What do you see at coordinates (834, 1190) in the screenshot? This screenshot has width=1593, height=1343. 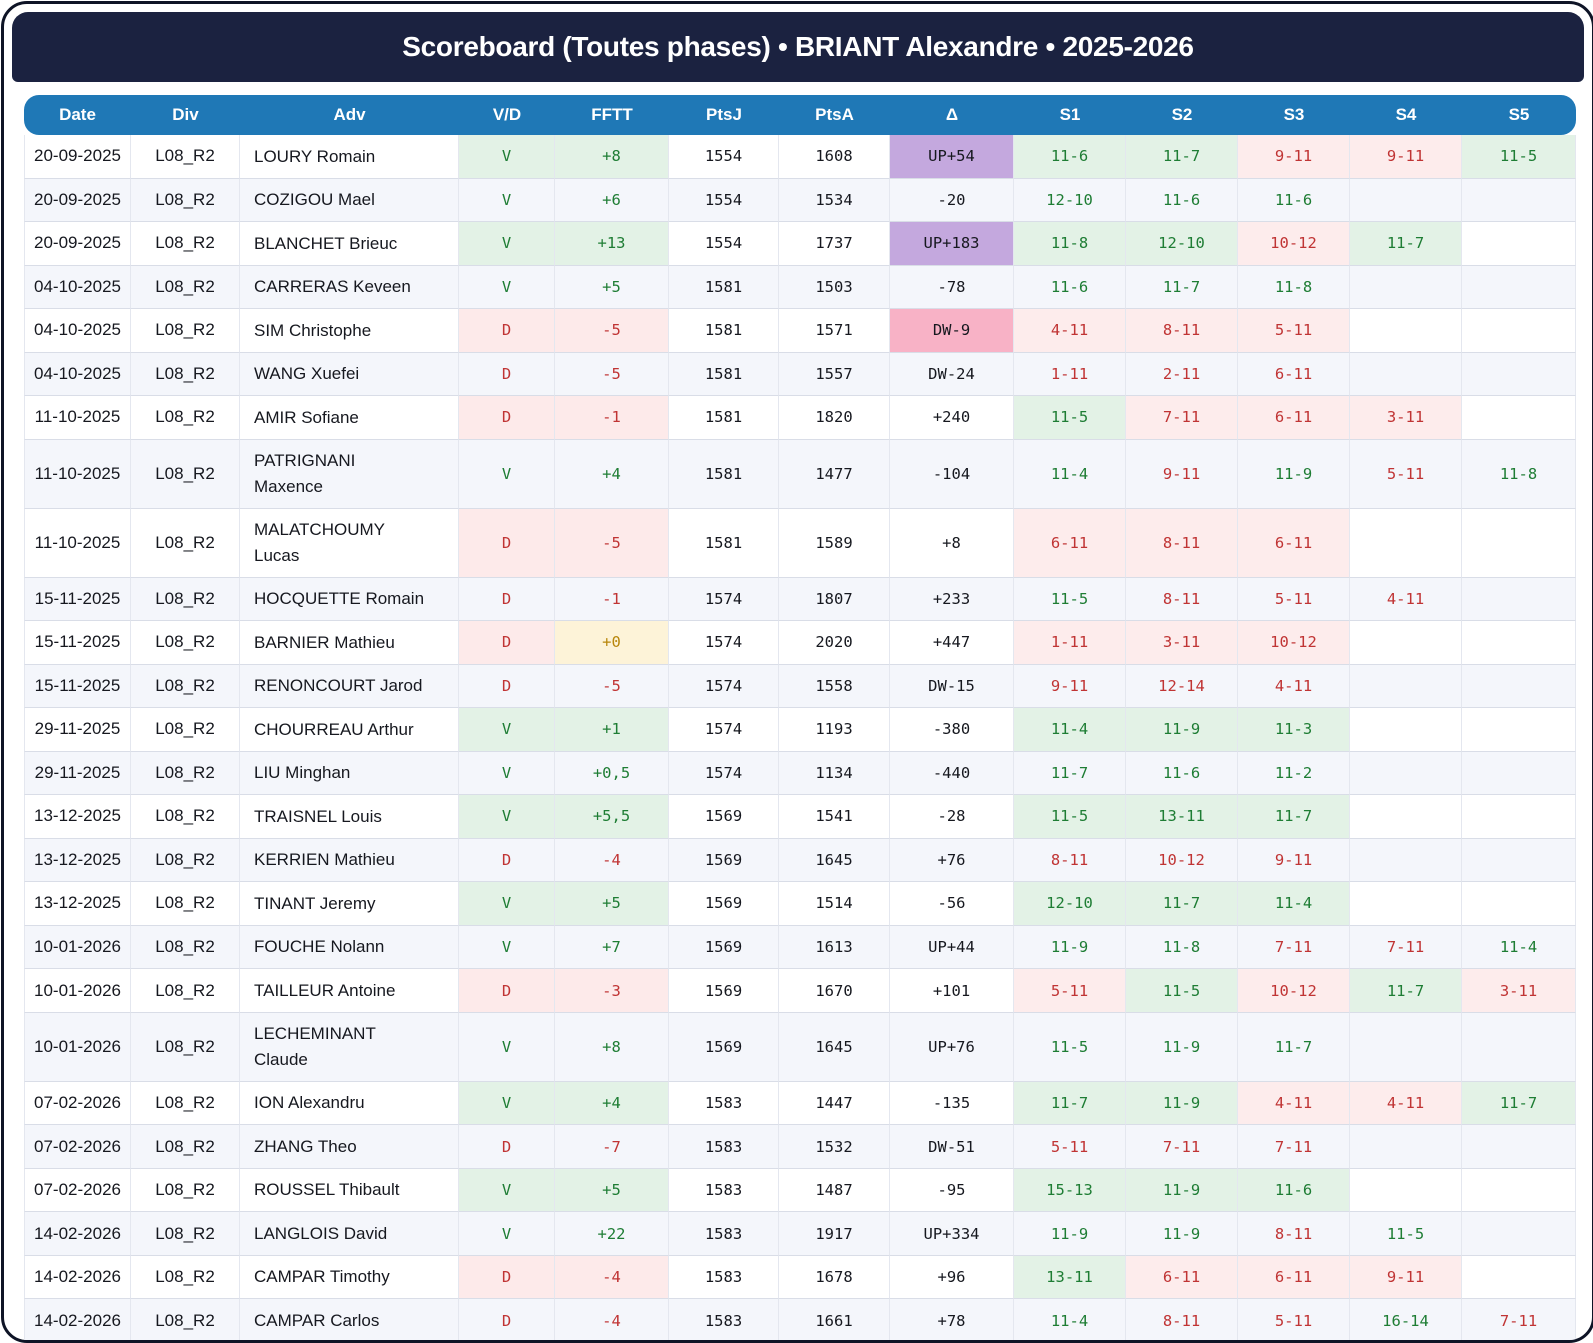 I see `cell-ptsa: 1487` at bounding box center [834, 1190].